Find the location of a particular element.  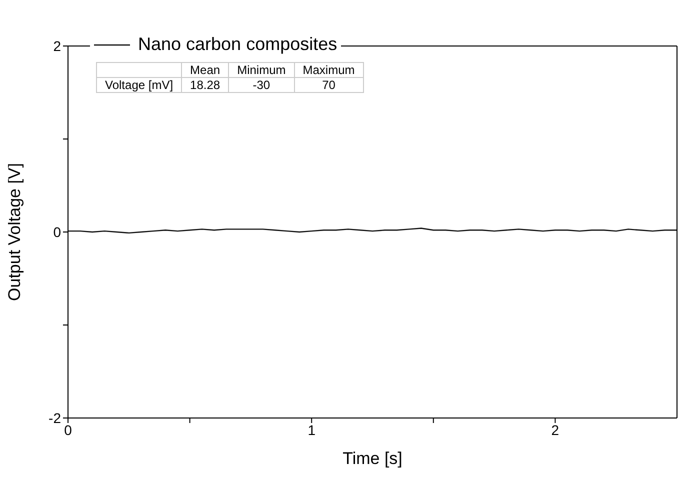

x-tick-label: 0 is located at coordinates (68, 430).